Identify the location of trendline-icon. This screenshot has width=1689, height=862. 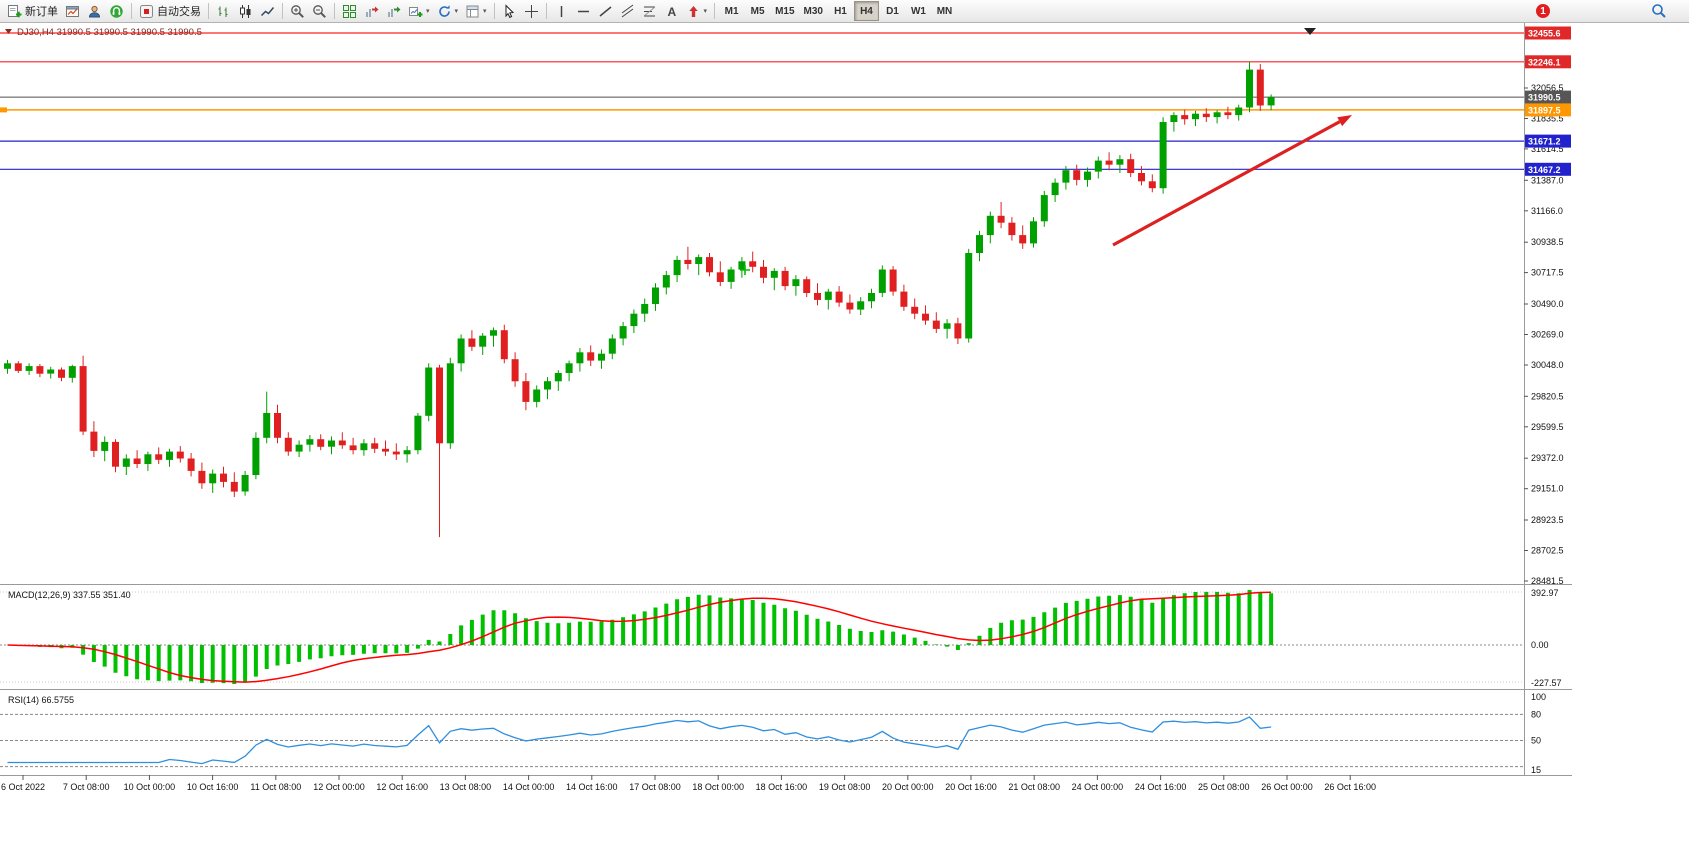
(605, 11).